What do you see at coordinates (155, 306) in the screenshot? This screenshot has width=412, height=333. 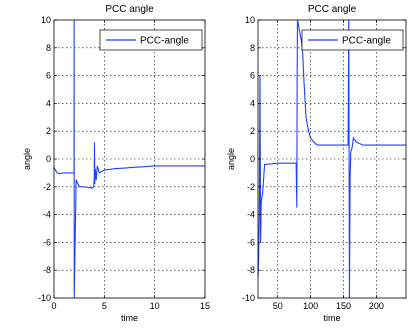 I see `x-tick-label: 10` at bounding box center [155, 306].